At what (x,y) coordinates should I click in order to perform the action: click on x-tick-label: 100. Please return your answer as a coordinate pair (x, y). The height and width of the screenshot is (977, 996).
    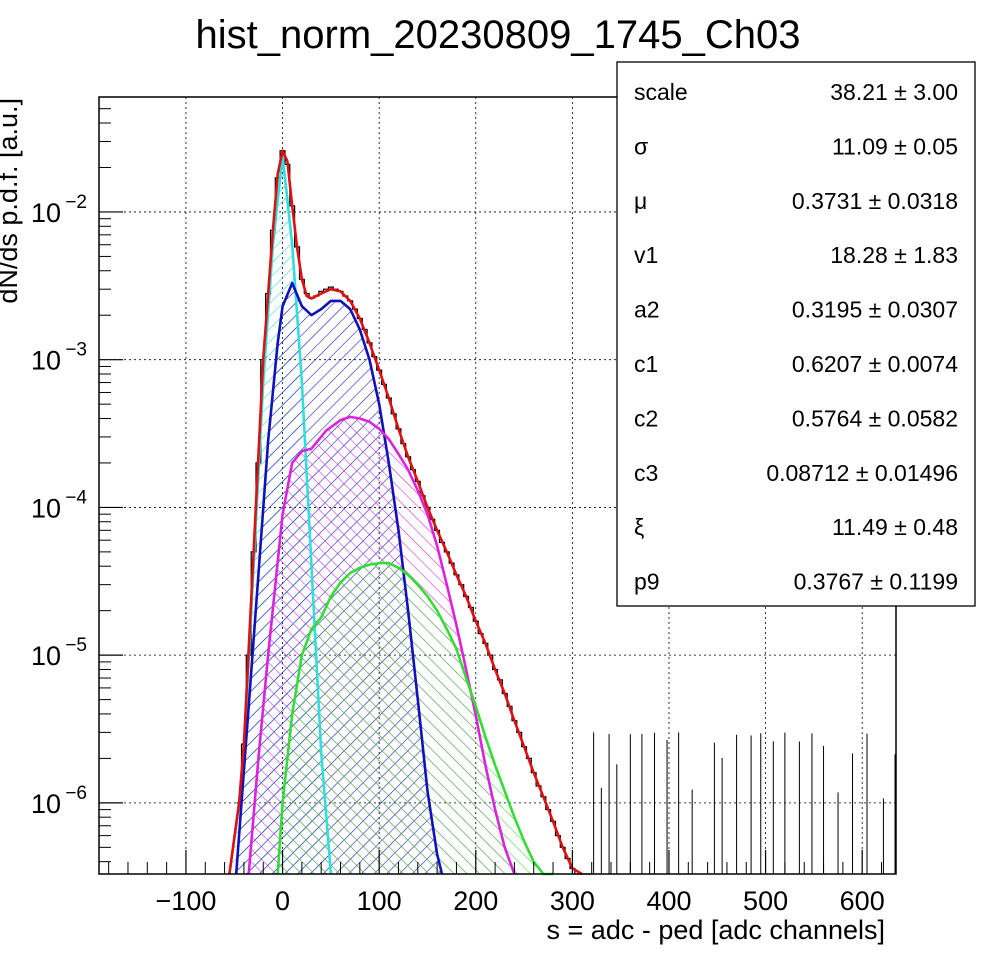
    Looking at the image, I should click on (379, 901).